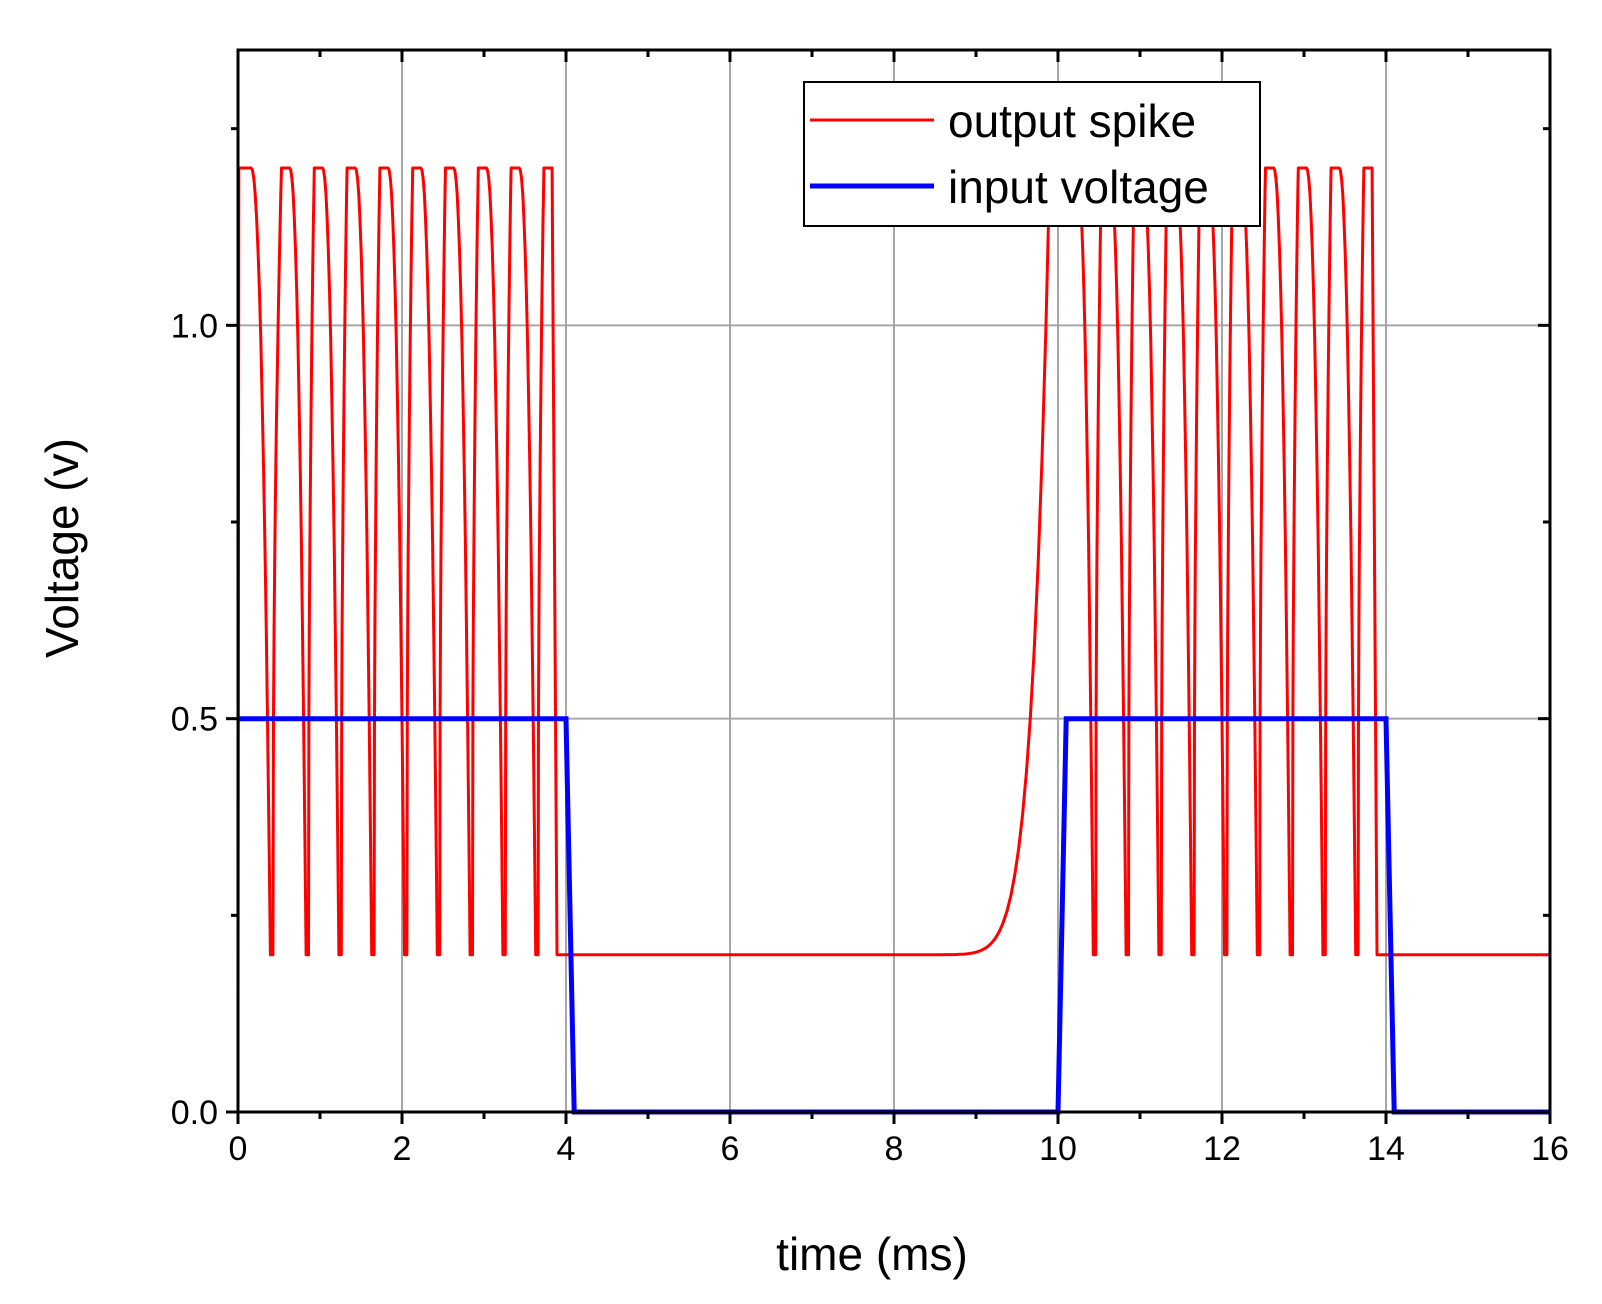  What do you see at coordinates (194, 720) in the screenshot?
I see `y-tick-label: 0.5` at bounding box center [194, 720].